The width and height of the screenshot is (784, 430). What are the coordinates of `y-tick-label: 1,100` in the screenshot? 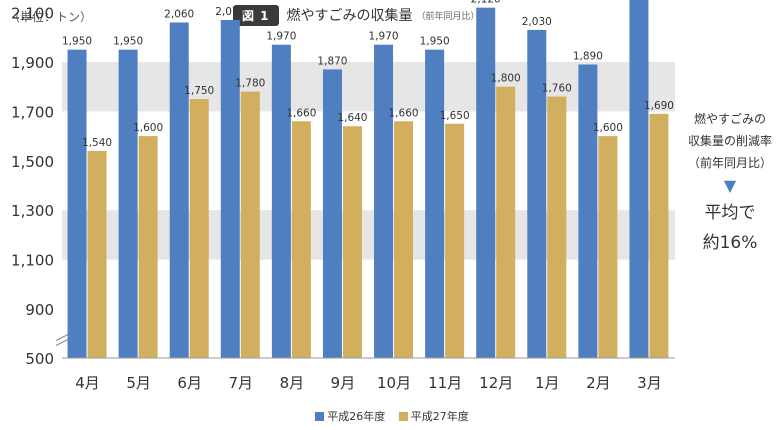 It's located at (32, 261).